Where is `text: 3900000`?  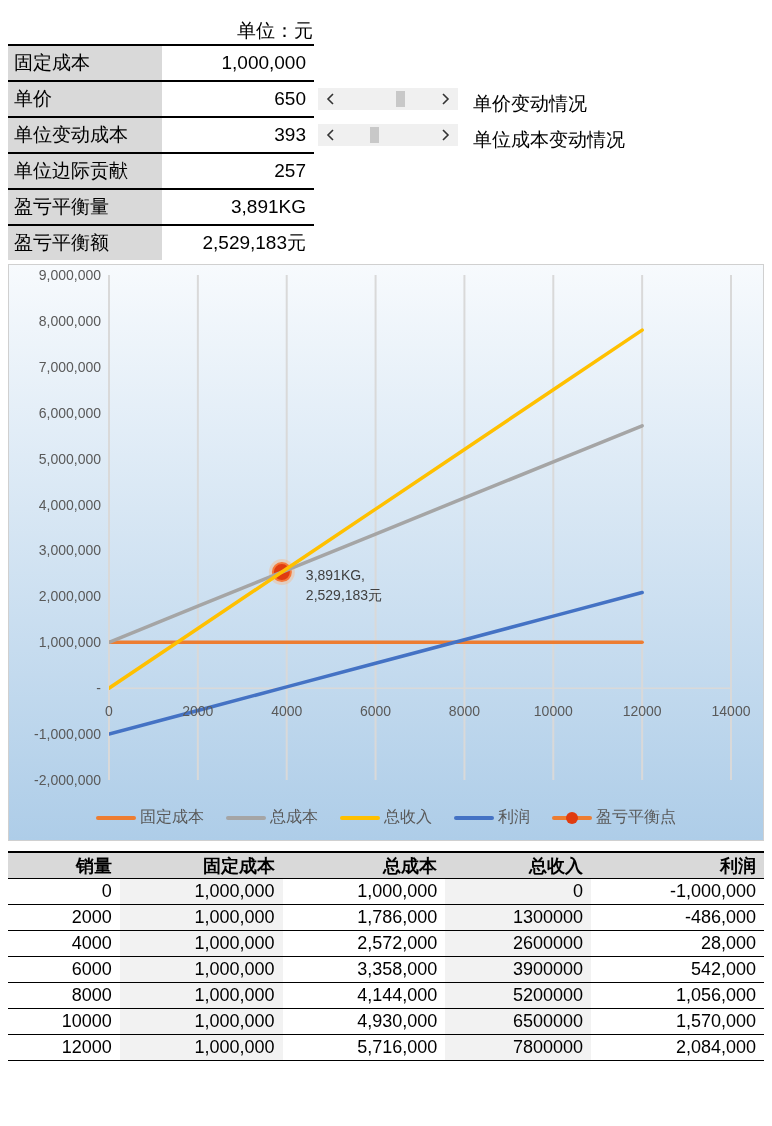
text: 3900000 is located at coordinates (518, 969).